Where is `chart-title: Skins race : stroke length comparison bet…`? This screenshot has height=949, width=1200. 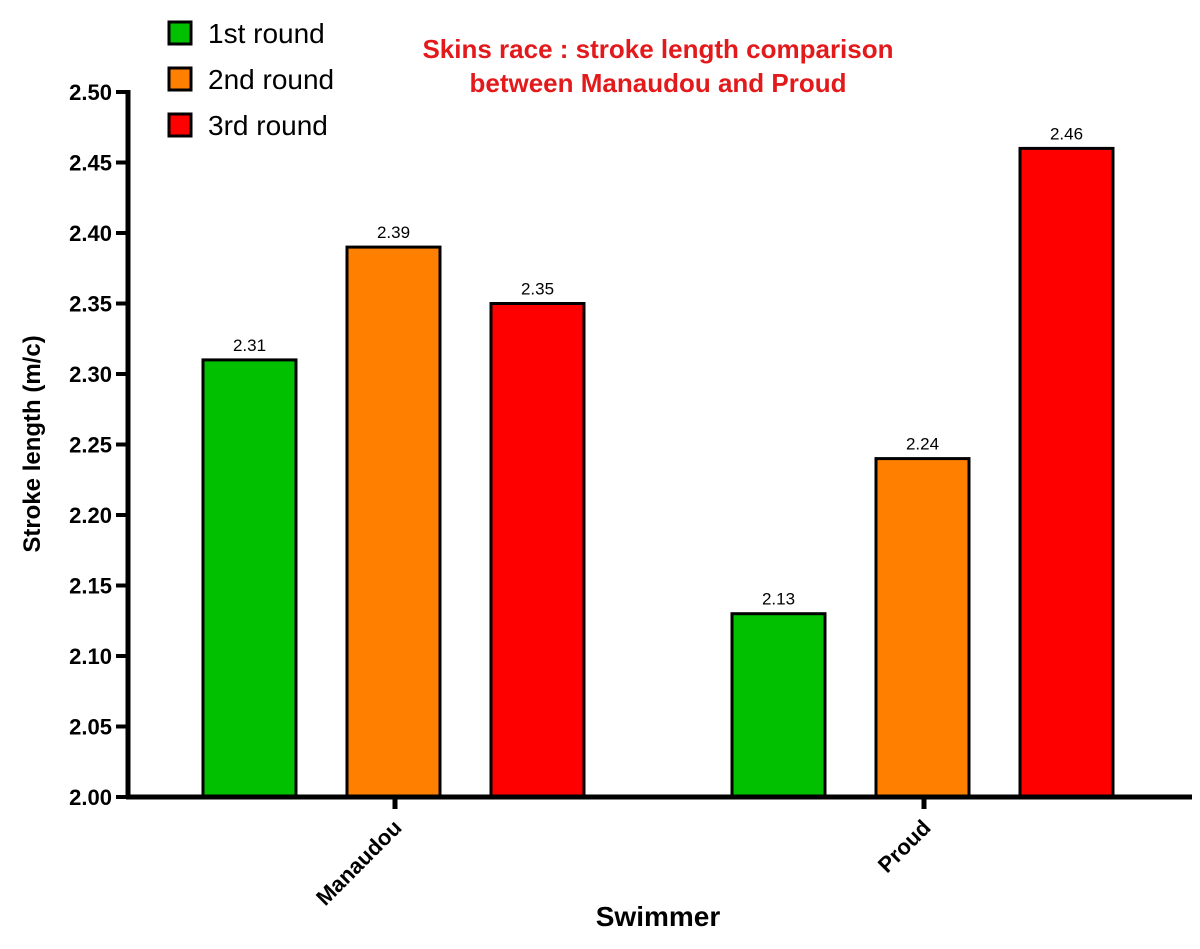 chart-title: Skins race : stroke length comparison bet… is located at coordinates (657, 66).